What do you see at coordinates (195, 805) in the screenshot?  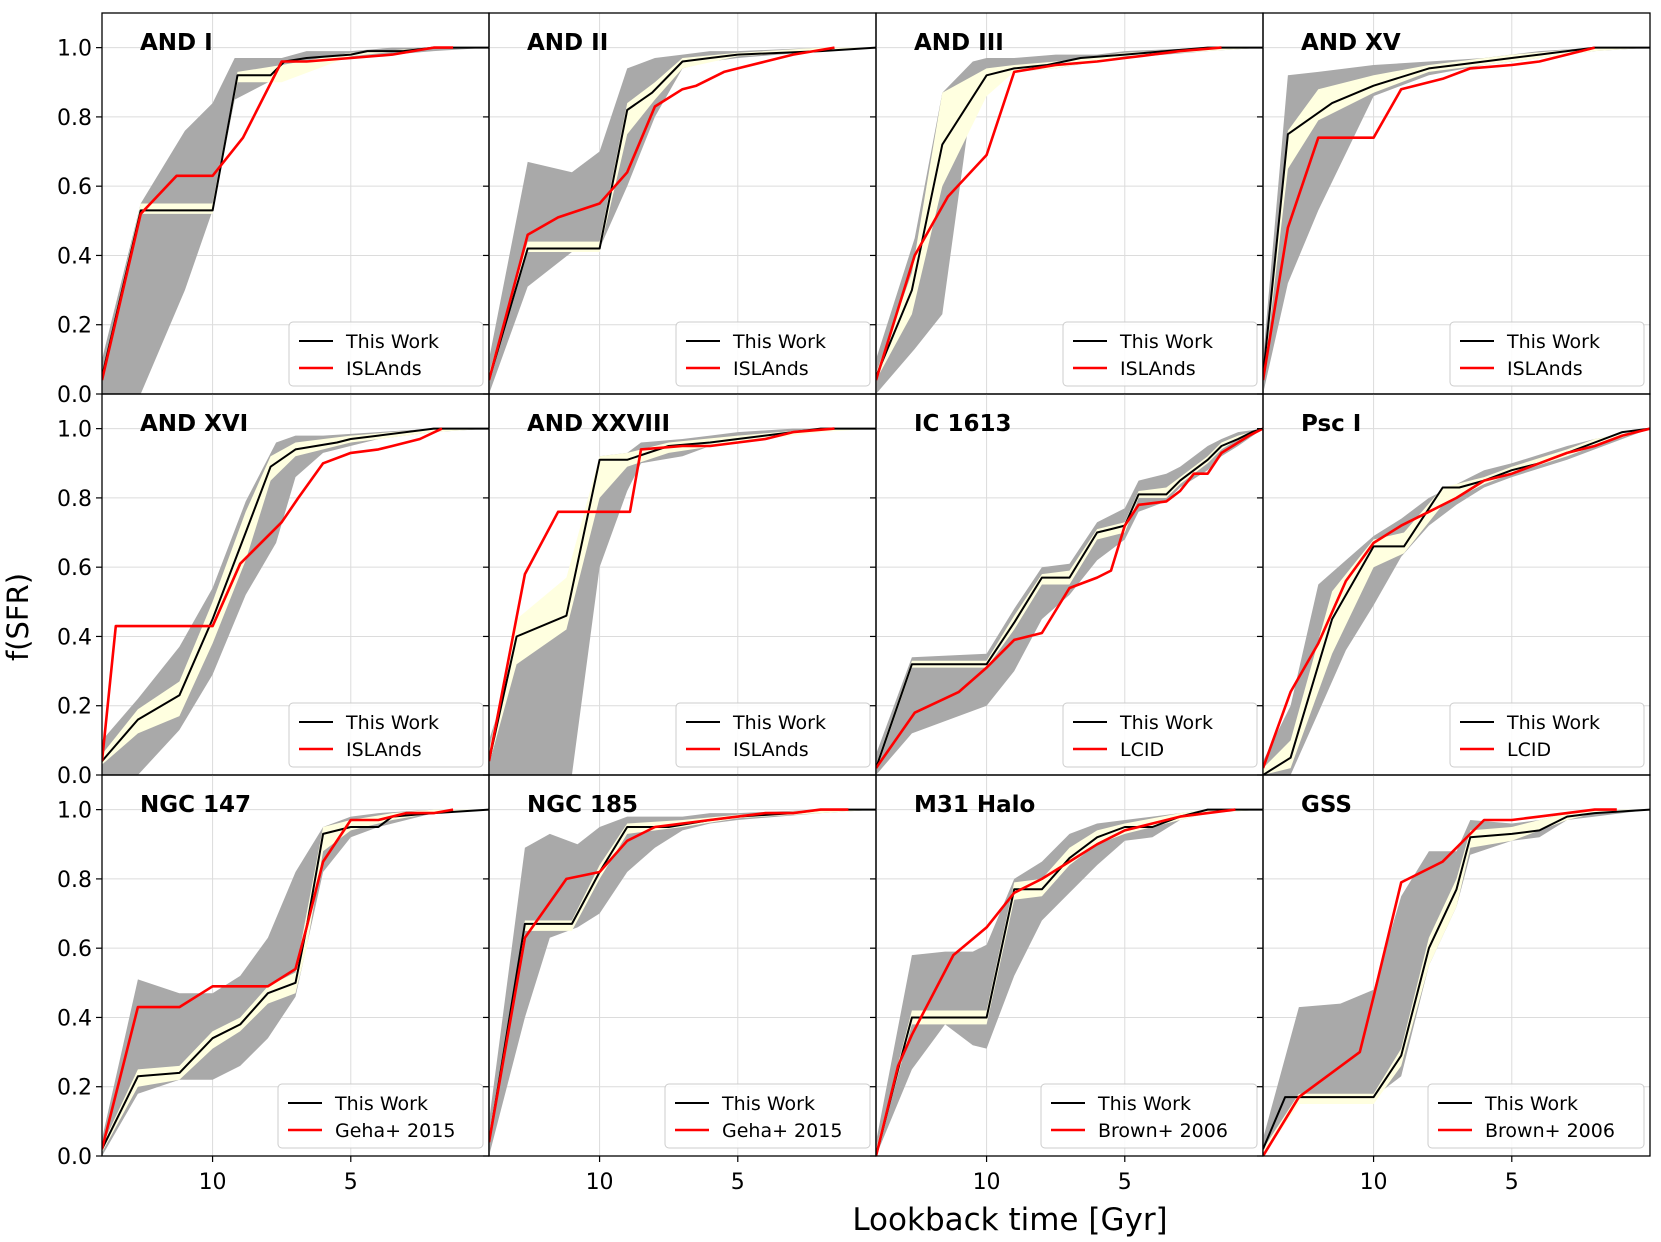 I see `panel-title: NGC 147` at bounding box center [195, 805].